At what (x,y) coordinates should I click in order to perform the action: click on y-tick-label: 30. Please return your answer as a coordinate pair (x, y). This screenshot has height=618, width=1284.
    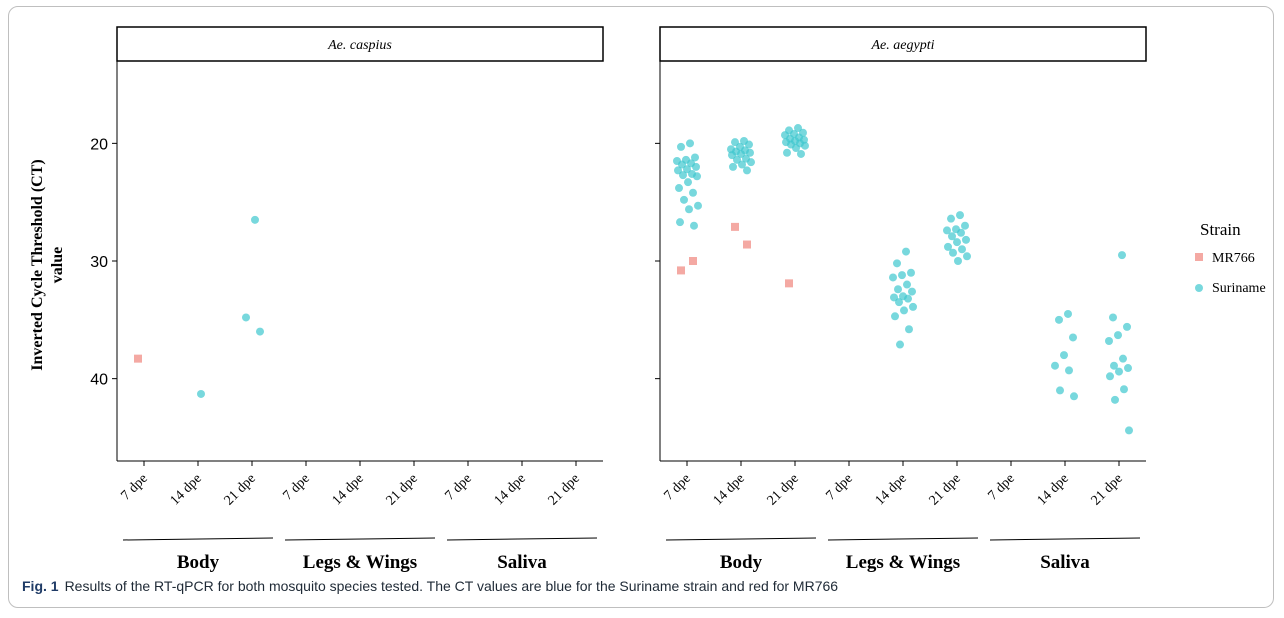
    Looking at the image, I should click on (99, 262).